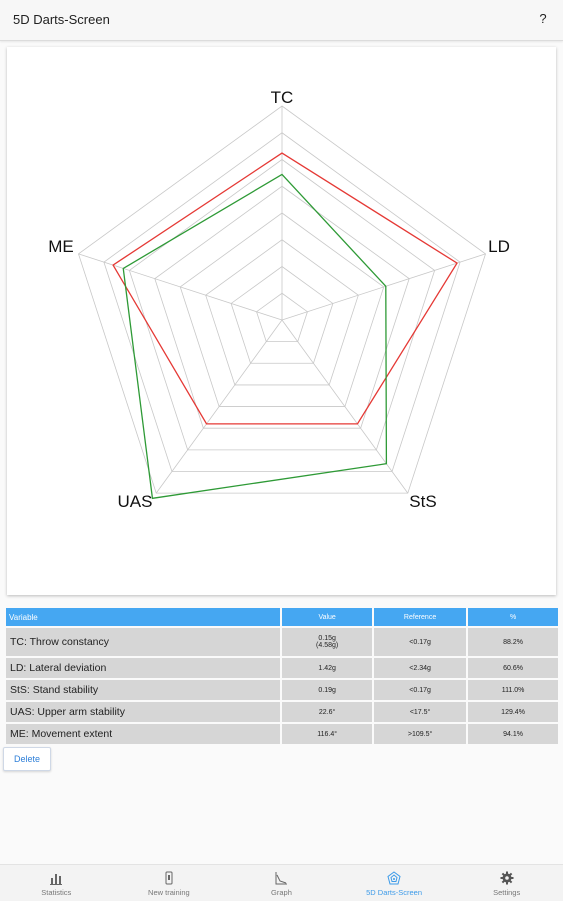  What do you see at coordinates (143, 668) in the screenshot?
I see `row-variable: LD: Lateral deviation` at bounding box center [143, 668].